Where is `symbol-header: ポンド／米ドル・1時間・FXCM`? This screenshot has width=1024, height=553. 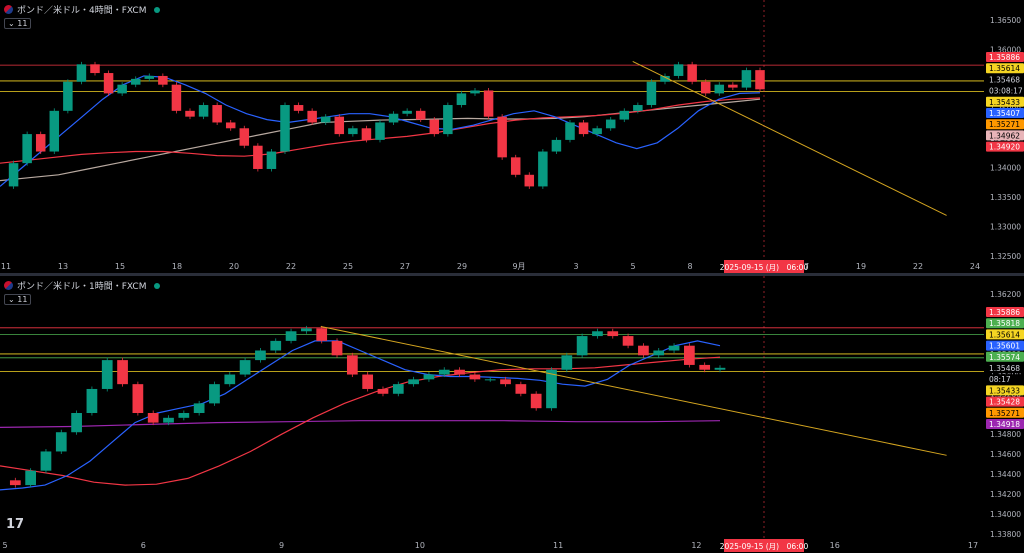
symbol-header: ポンド／米ドル・1時間・FXCM is located at coordinates (82, 285).